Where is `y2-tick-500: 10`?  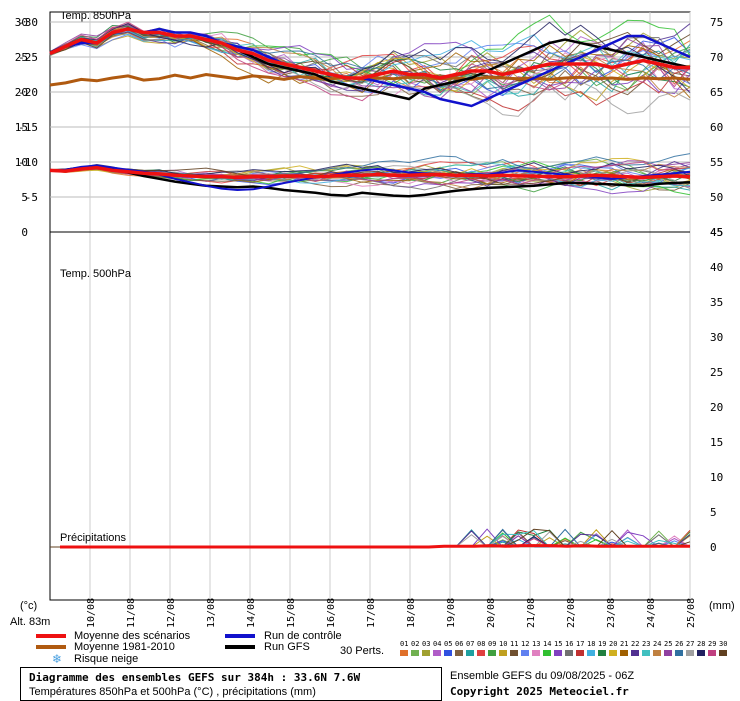
y2-tick-500: 10 is located at coordinates (716, 477).